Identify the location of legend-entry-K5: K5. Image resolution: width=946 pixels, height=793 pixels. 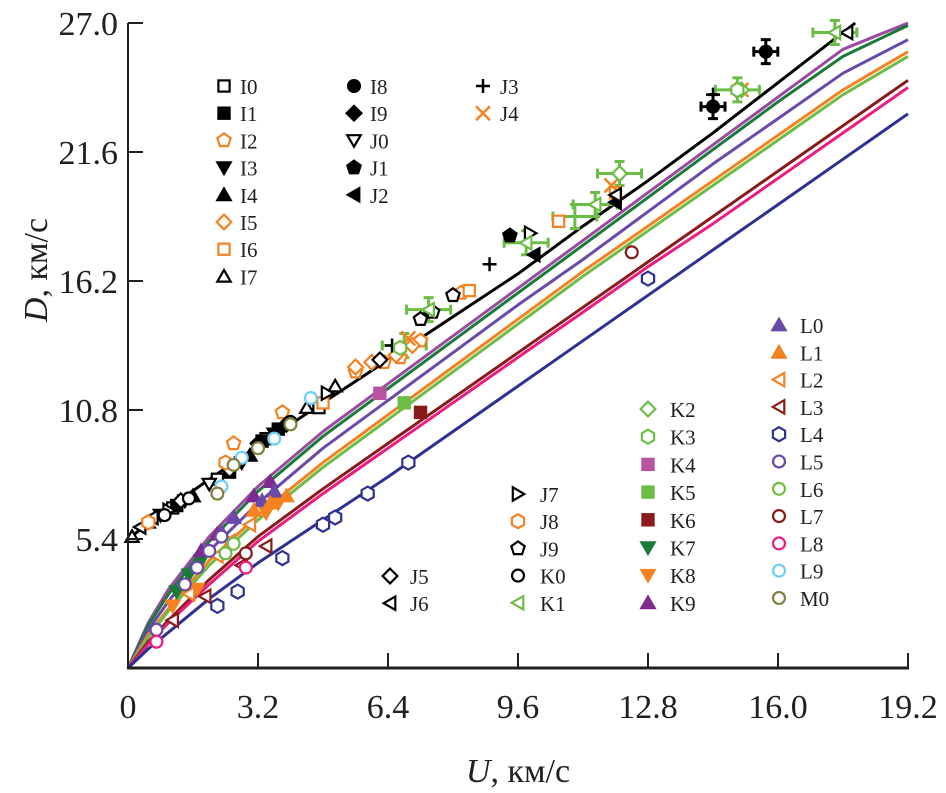
(668, 493).